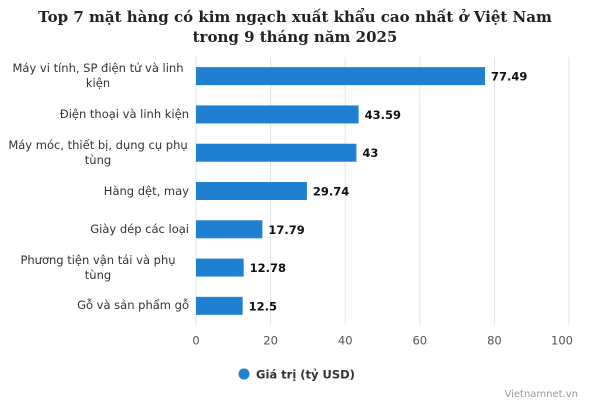 This screenshot has height=404, width=589. What do you see at coordinates (146, 190) in the screenshot?
I see `y-tick-label: Hàng dệt, may` at bounding box center [146, 190].